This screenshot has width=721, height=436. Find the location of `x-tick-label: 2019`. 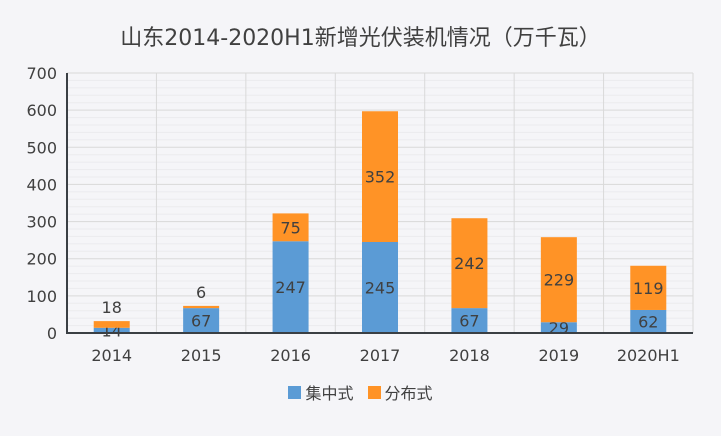

x-tick-label: 2019 is located at coordinates (558, 355).